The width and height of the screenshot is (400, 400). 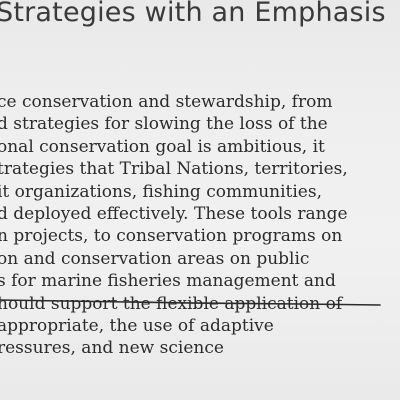 I want to click on text-line: ce conservation and stewardship, from, so click(x=166, y=102).